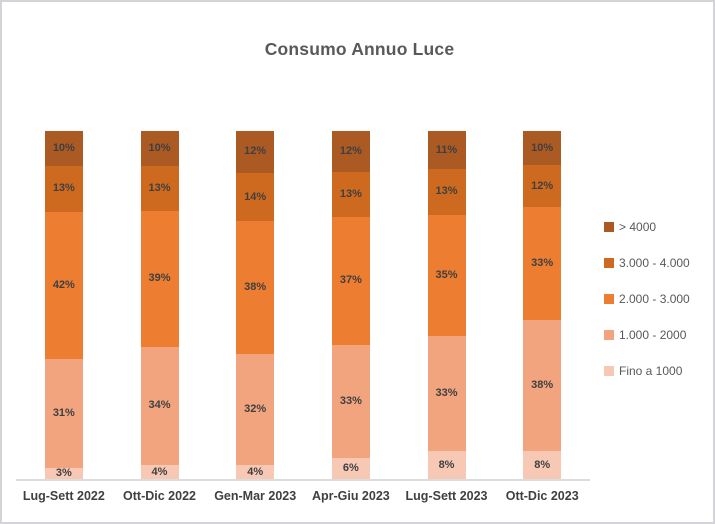 The width and height of the screenshot is (715, 524). Describe the element at coordinates (255, 496) in the screenshot. I see `x-axis-label: Gen-Mar 2023` at that location.